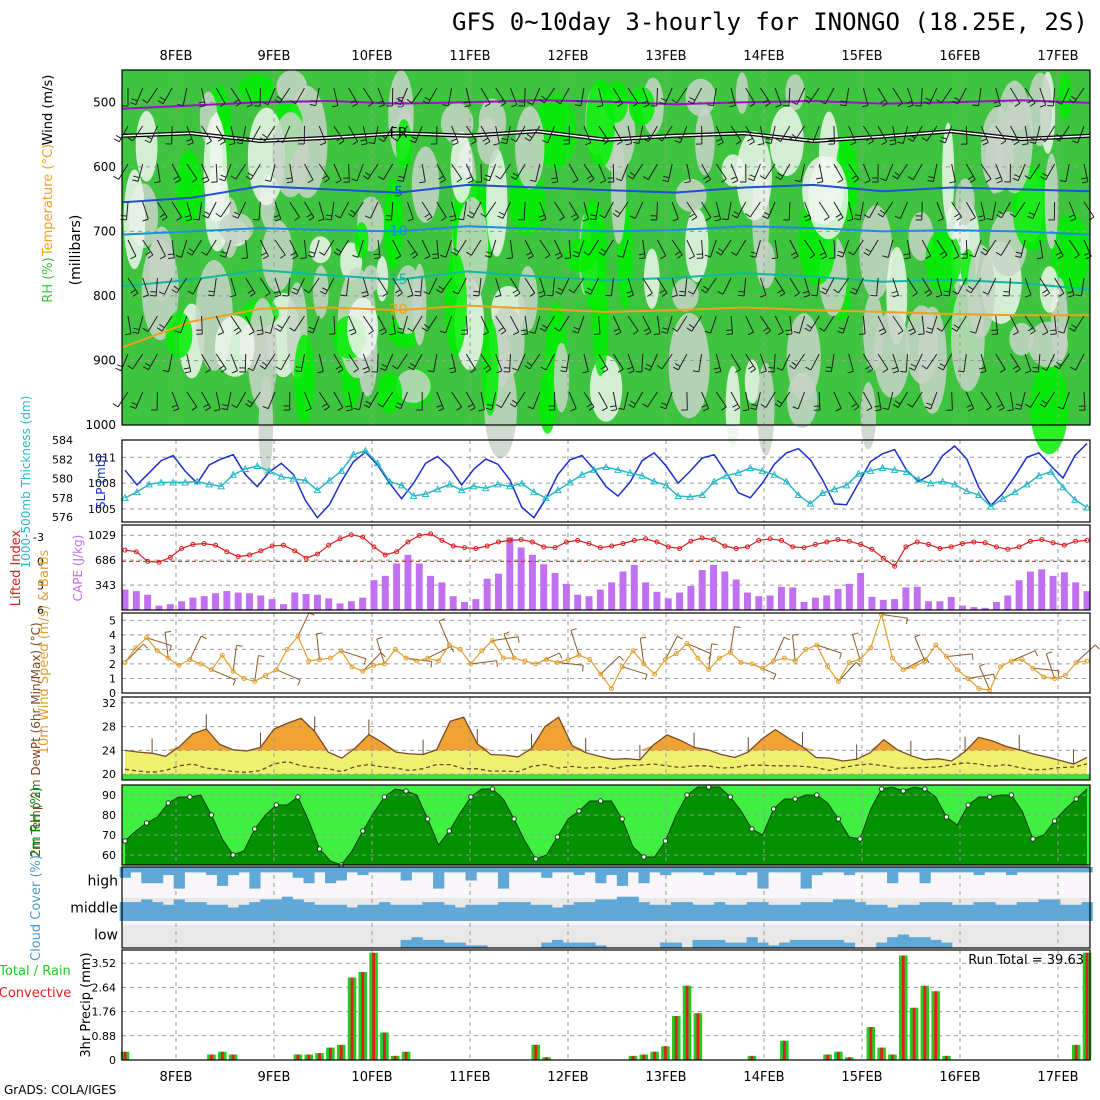  I want to click on wind-tick-label: 4, so click(112, 635).